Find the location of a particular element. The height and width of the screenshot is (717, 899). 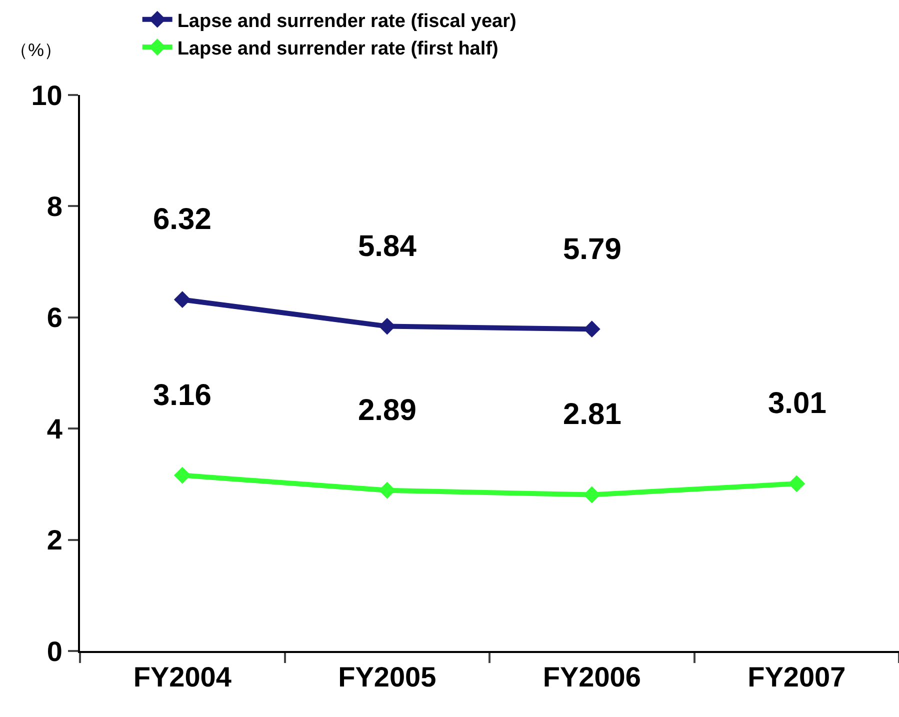

data-label: 2.89 is located at coordinates (387, 410).